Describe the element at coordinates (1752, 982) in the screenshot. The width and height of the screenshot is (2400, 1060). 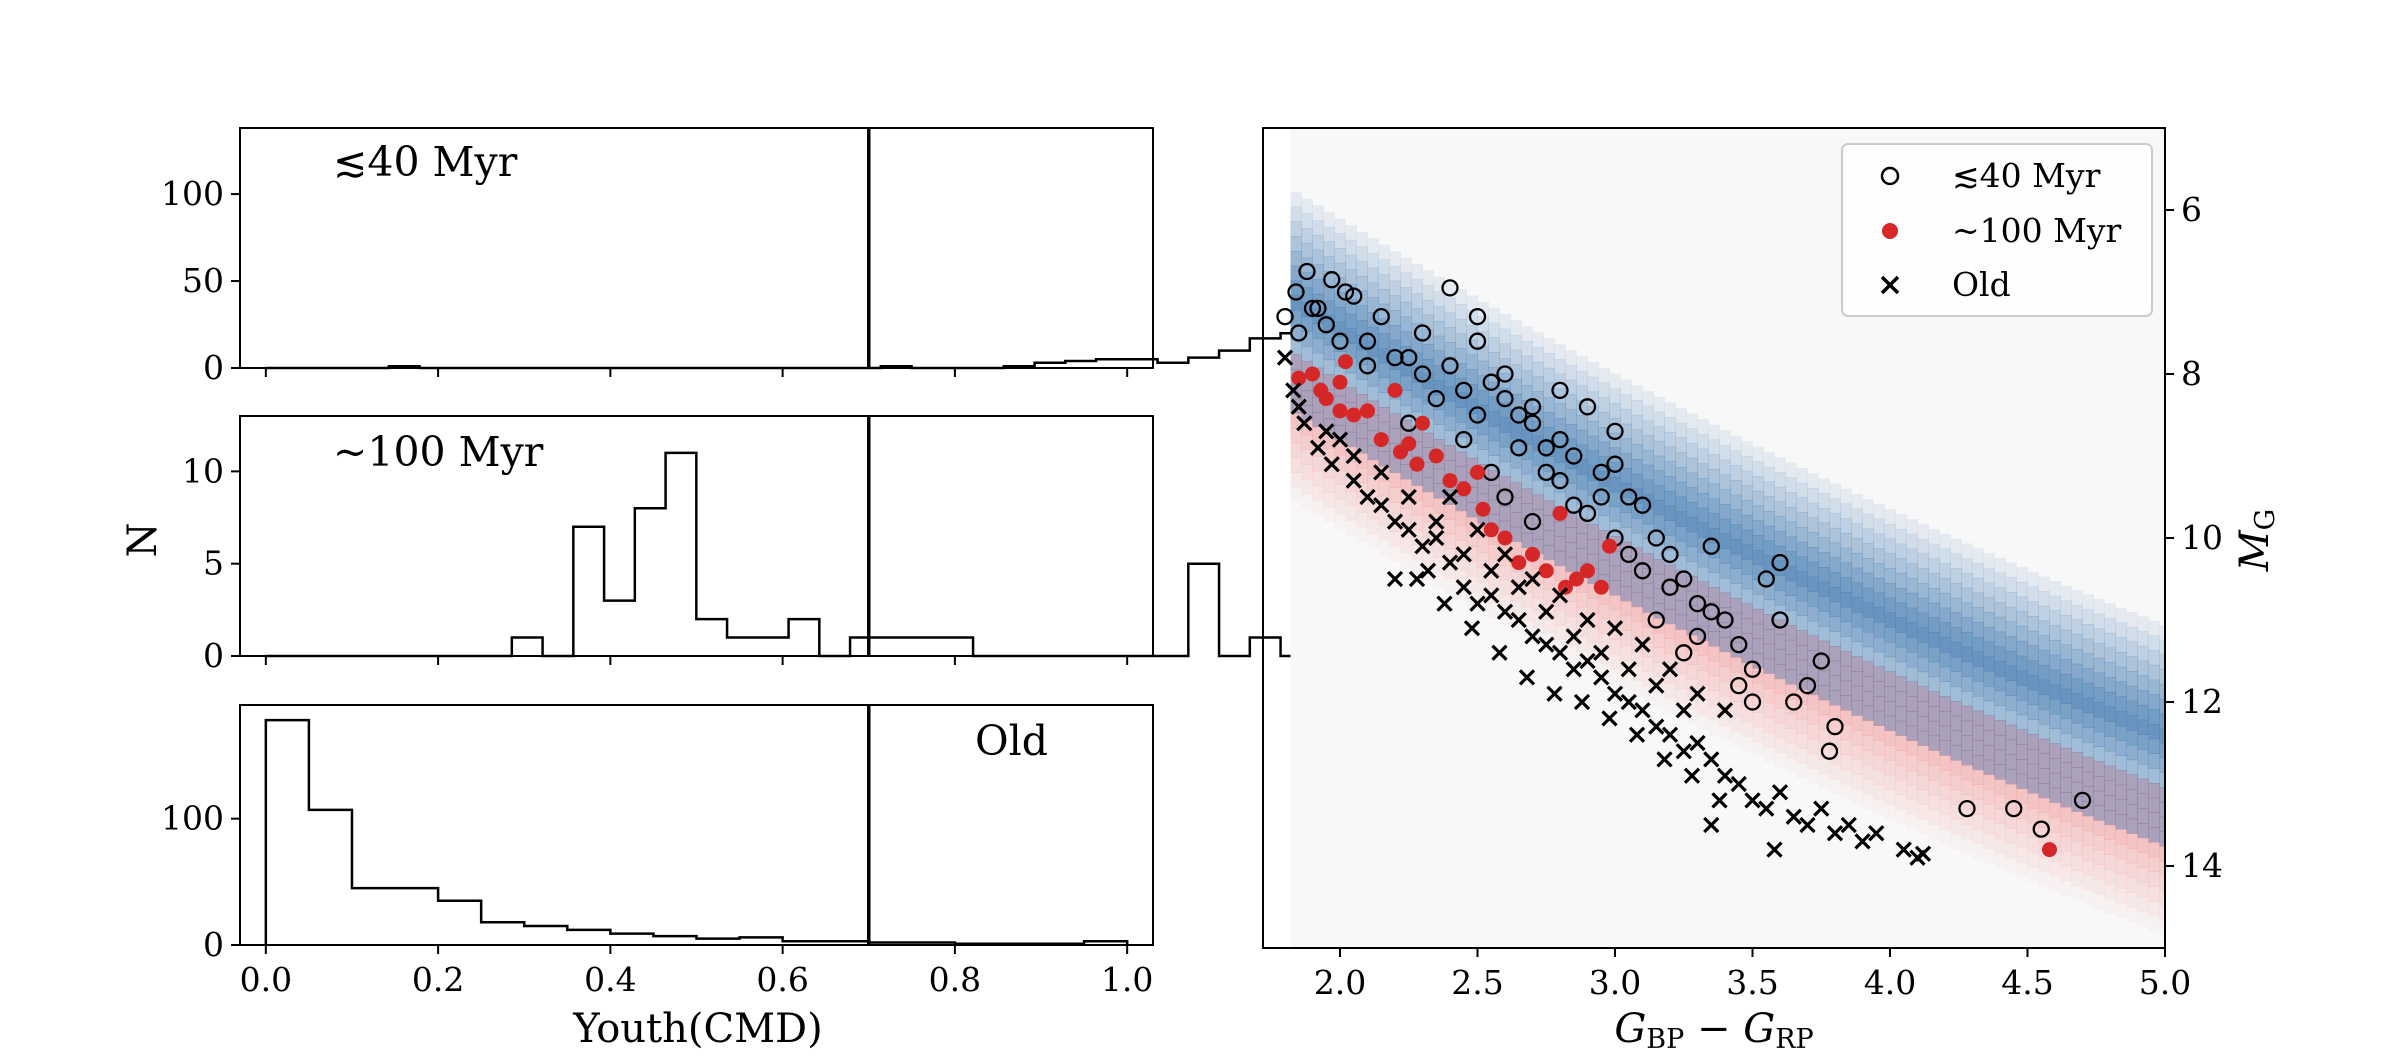
I see `cmd-x-tick-label: 3.5` at that location.